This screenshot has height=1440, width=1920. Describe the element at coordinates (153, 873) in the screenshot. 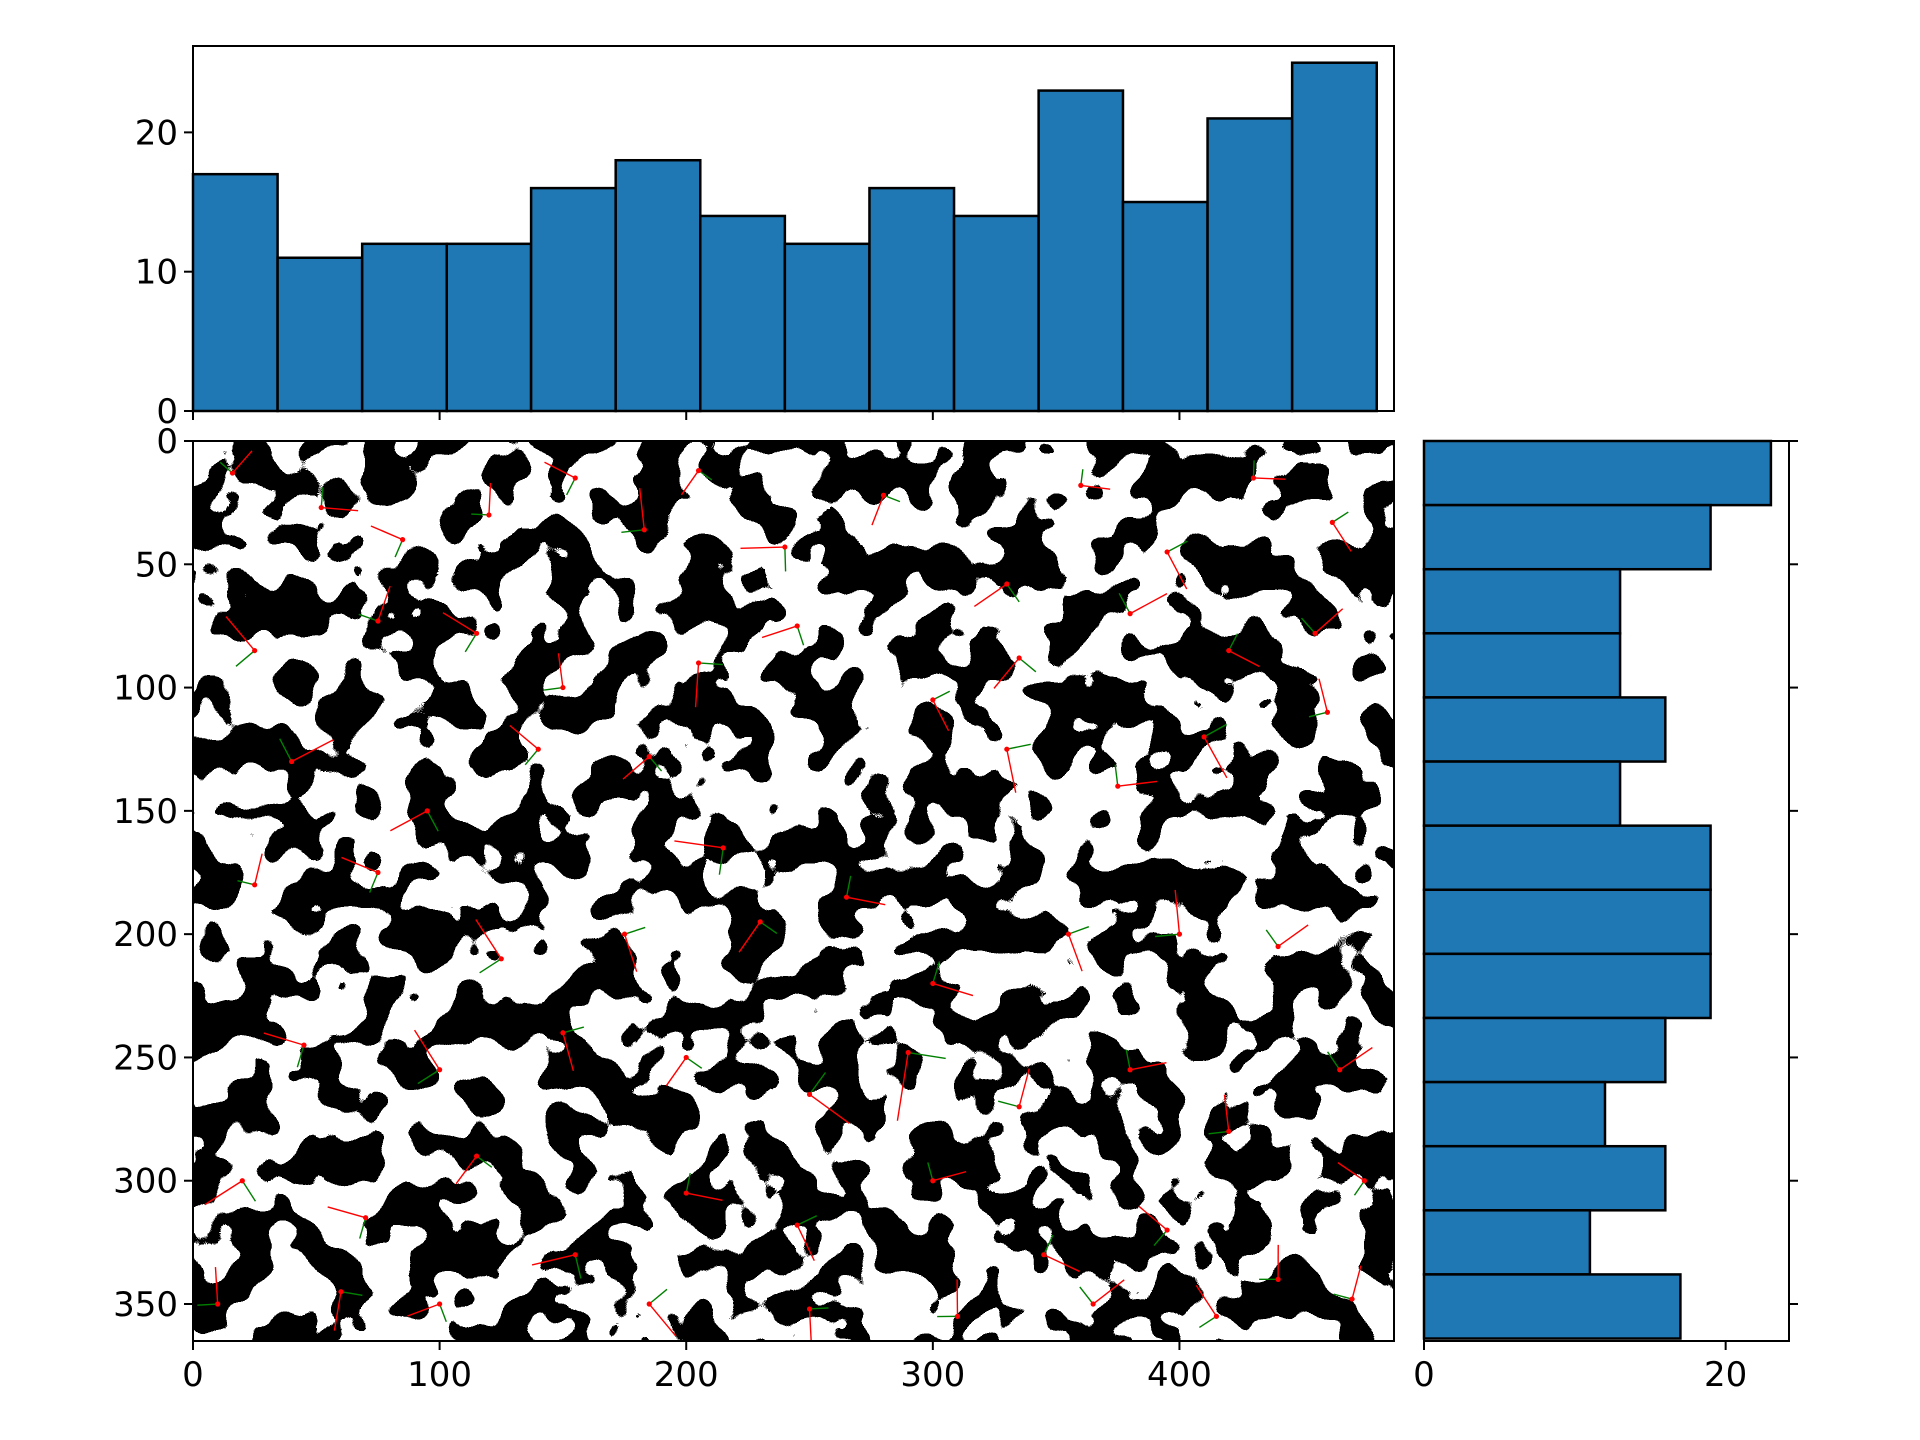

I see `main-y-ticks: 0 50 100 150 200 250 300 350` at that location.